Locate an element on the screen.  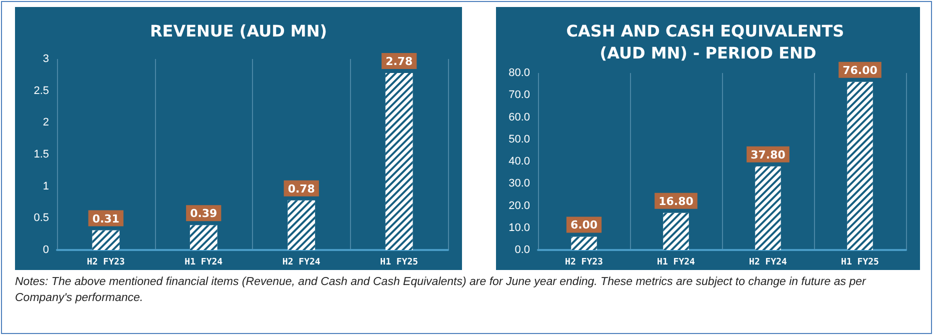
y-tick-label: 0.0 is located at coordinates (522, 250).